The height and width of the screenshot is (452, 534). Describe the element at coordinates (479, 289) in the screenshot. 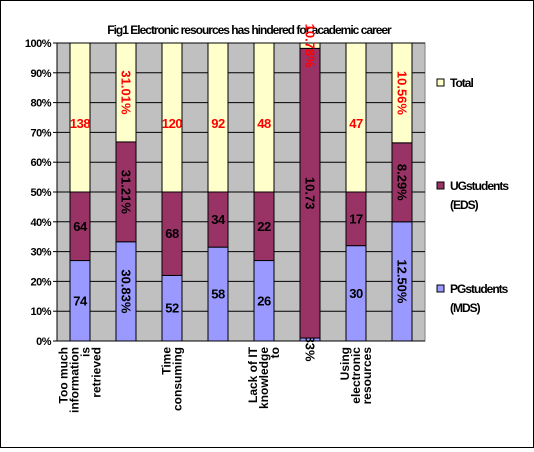

I see `legend-label-pg: PGstudents` at that location.